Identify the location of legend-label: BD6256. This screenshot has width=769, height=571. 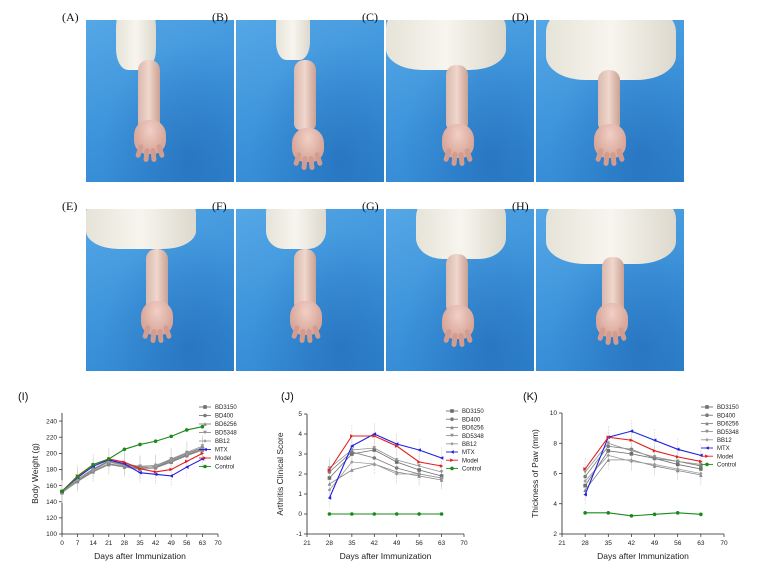
(728, 425).